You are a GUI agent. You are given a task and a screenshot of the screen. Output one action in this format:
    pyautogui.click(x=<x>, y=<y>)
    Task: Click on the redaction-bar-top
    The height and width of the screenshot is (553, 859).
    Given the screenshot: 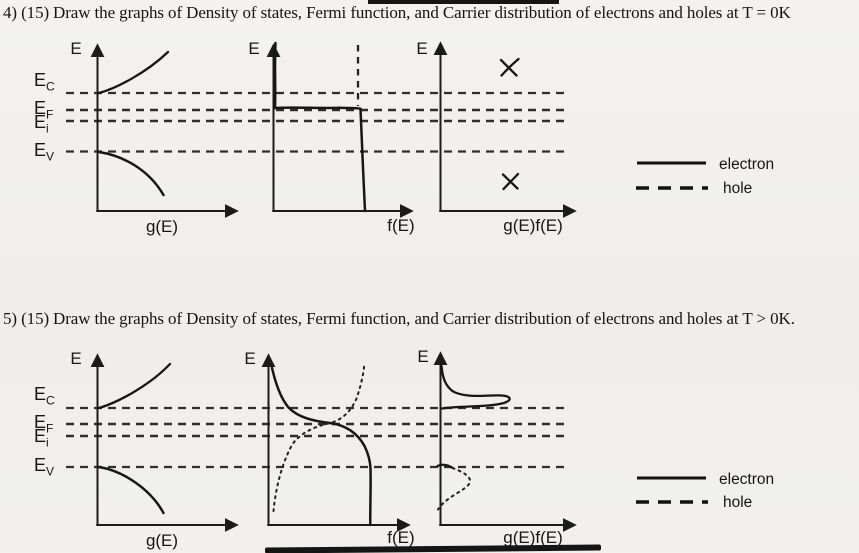 What is the action you would take?
    pyautogui.click(x=463, y=2)
    